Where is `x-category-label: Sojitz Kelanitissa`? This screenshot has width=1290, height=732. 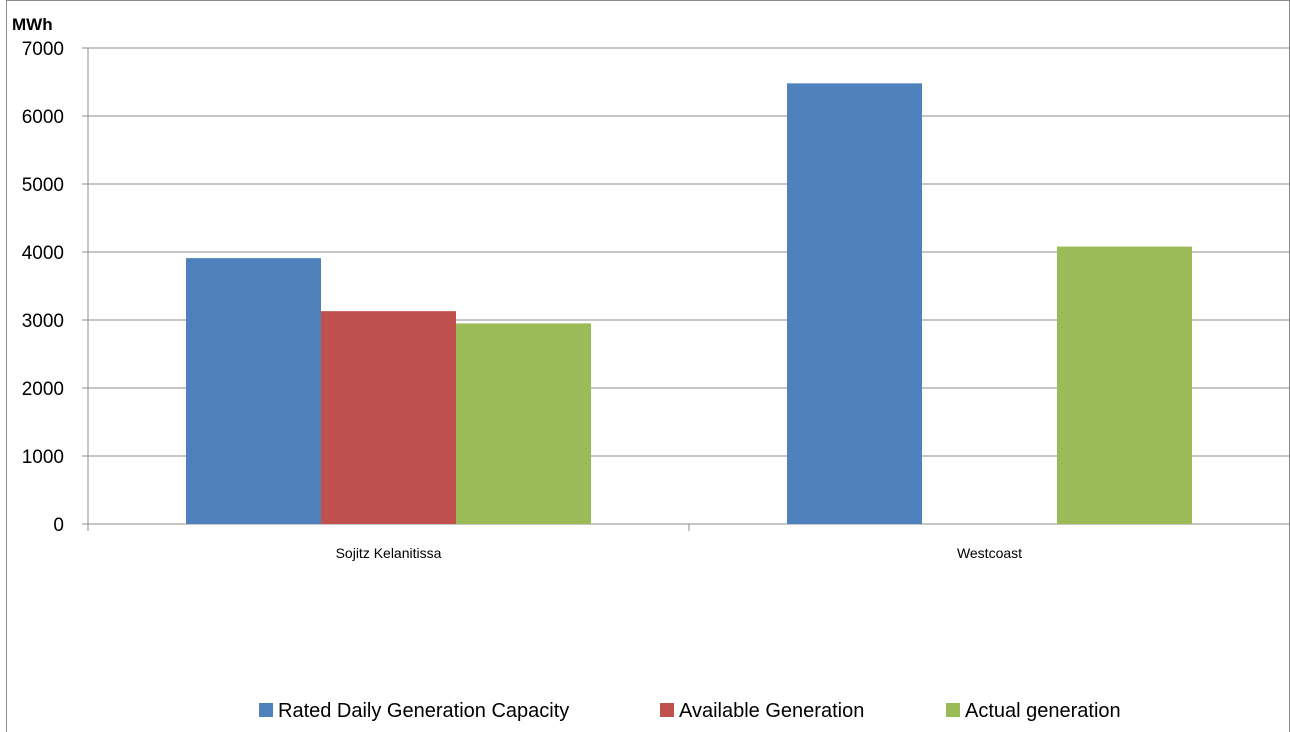 x-category-label: Sojitz Kelanitissa is located at coordinates (389, 553).